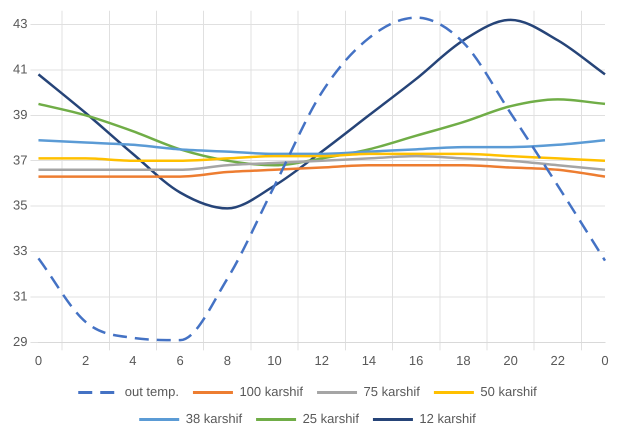  What do you see at coordinates (20, 114) in the screenshot?
I see `y-tick-label: 39` at bounding box center [20, 114].